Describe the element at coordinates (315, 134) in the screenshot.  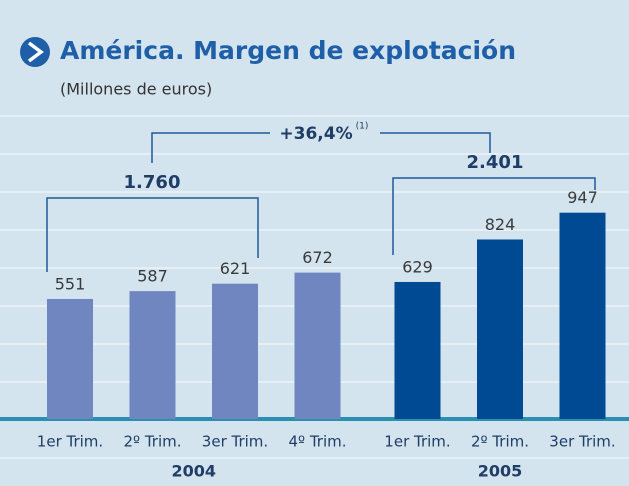
I see `growth-label: +36,4%` at that location.